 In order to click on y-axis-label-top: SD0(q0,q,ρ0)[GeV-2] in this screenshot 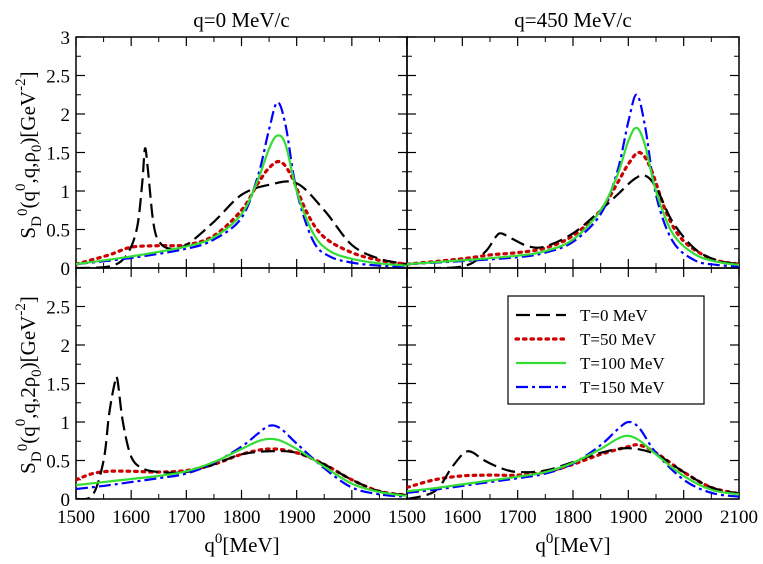, I will do `click(29, 154)`.